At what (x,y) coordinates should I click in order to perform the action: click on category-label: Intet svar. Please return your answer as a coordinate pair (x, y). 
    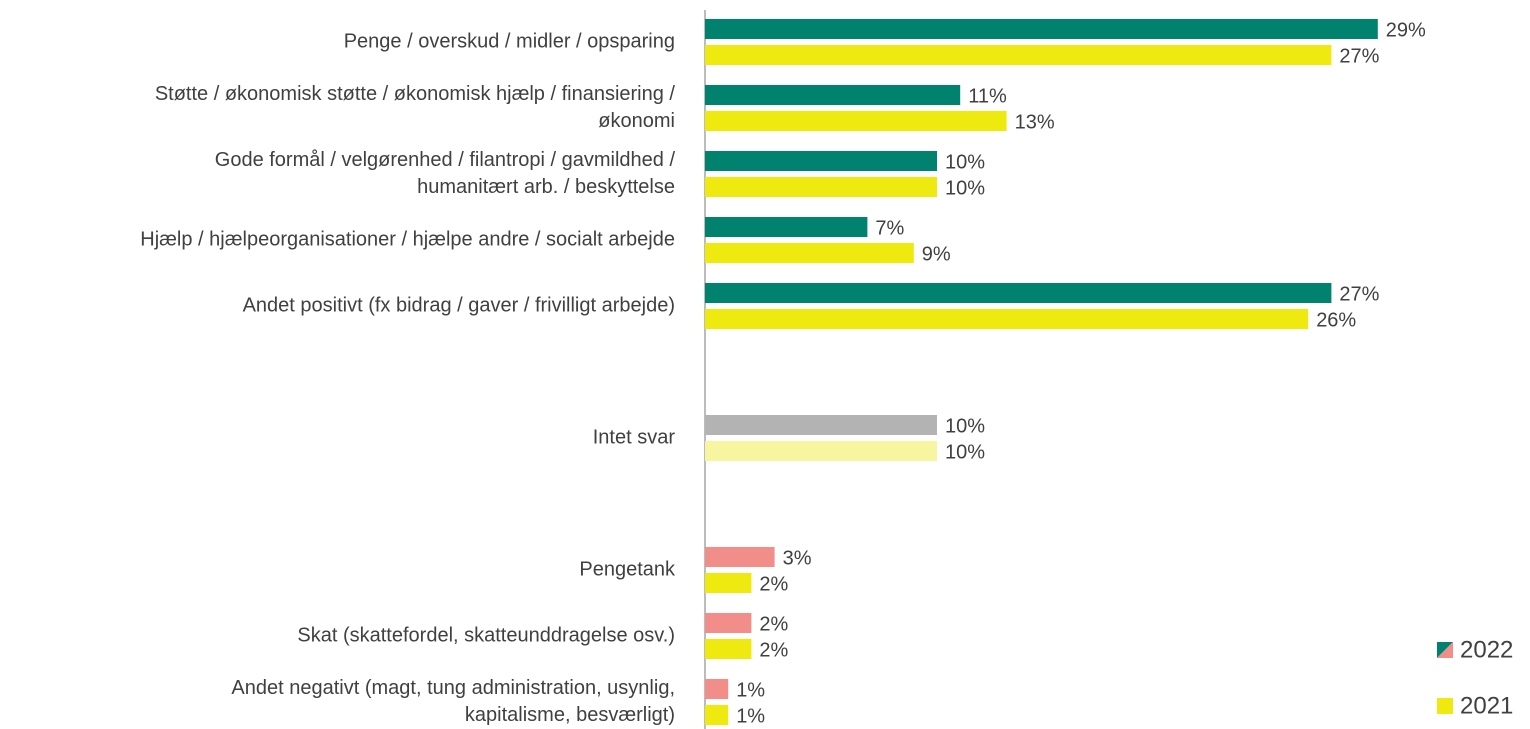
    Looking at the image, I should click on (633, 437).